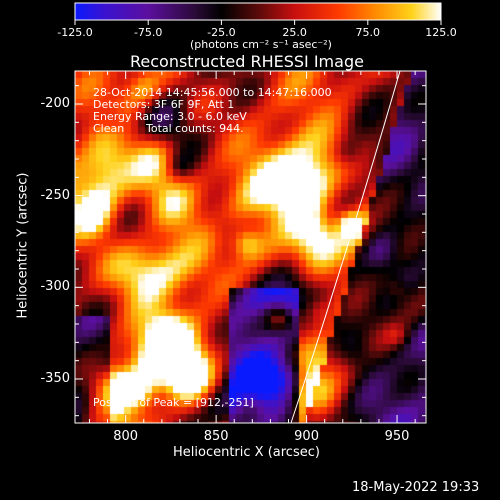 The image size is (500, 500). I want to click on colorbar-gradient, so click(258, 11).